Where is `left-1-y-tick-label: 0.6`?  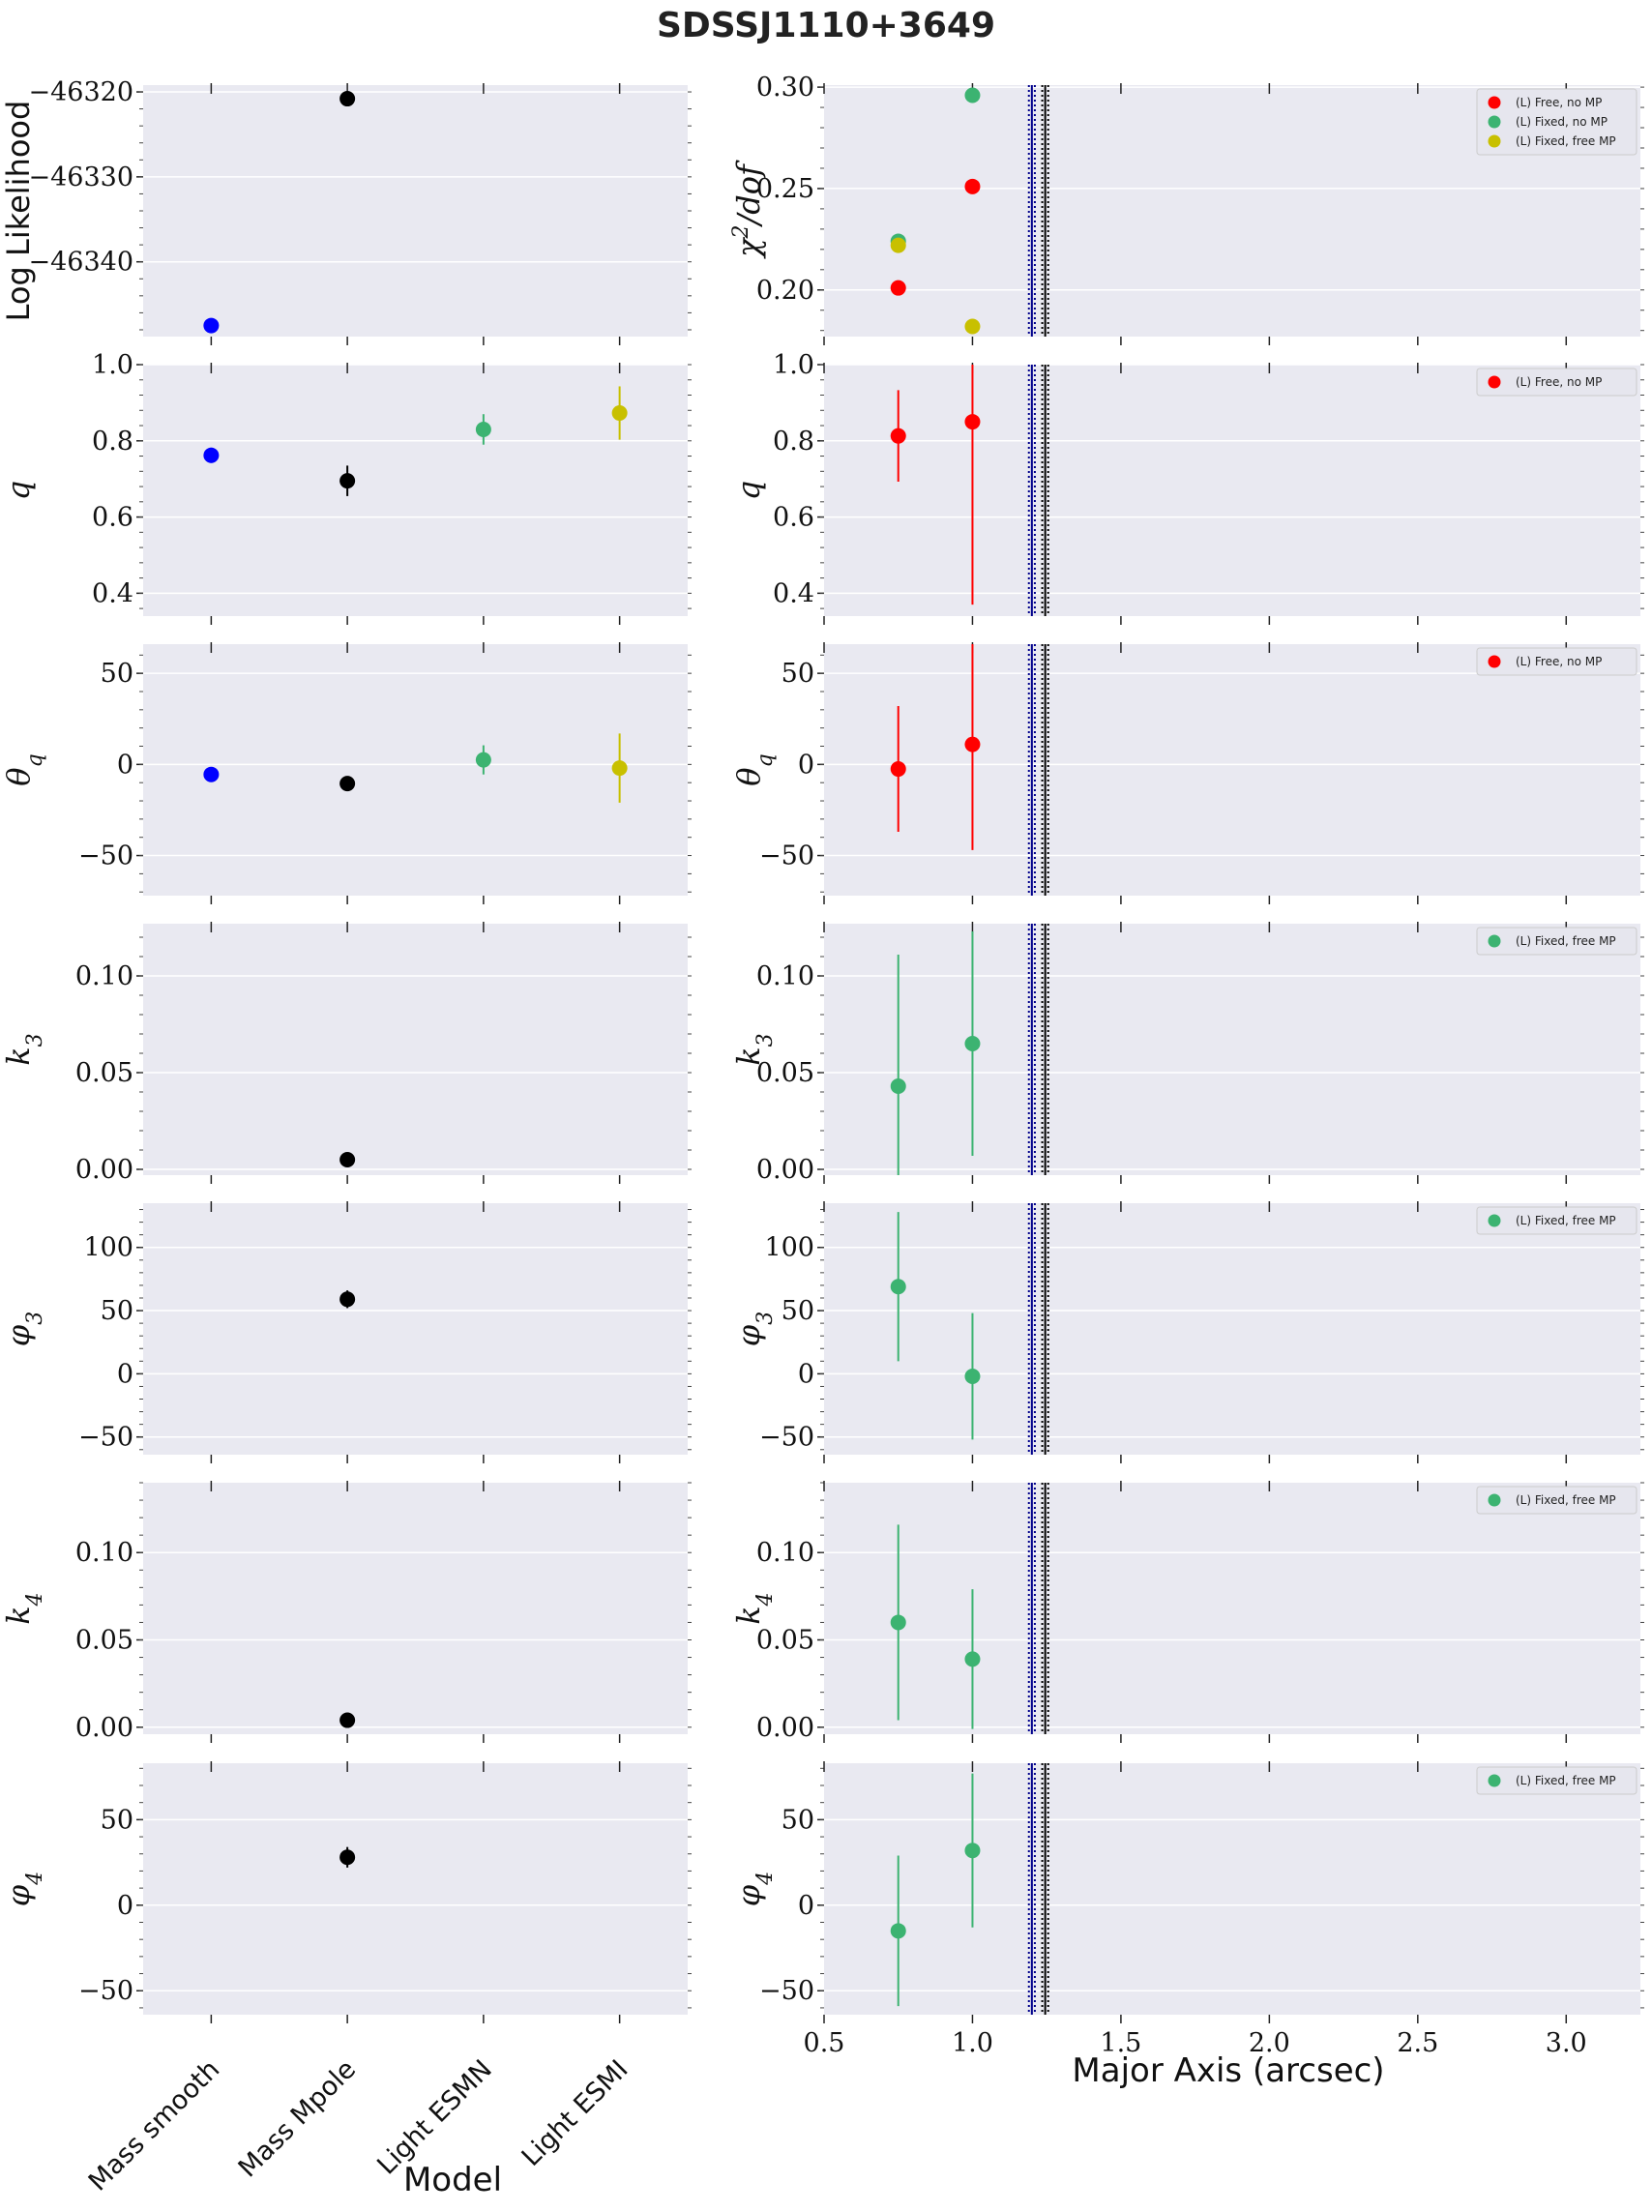 left-1-y-tick-label: 0.6 is located at coordinates (112, 518).